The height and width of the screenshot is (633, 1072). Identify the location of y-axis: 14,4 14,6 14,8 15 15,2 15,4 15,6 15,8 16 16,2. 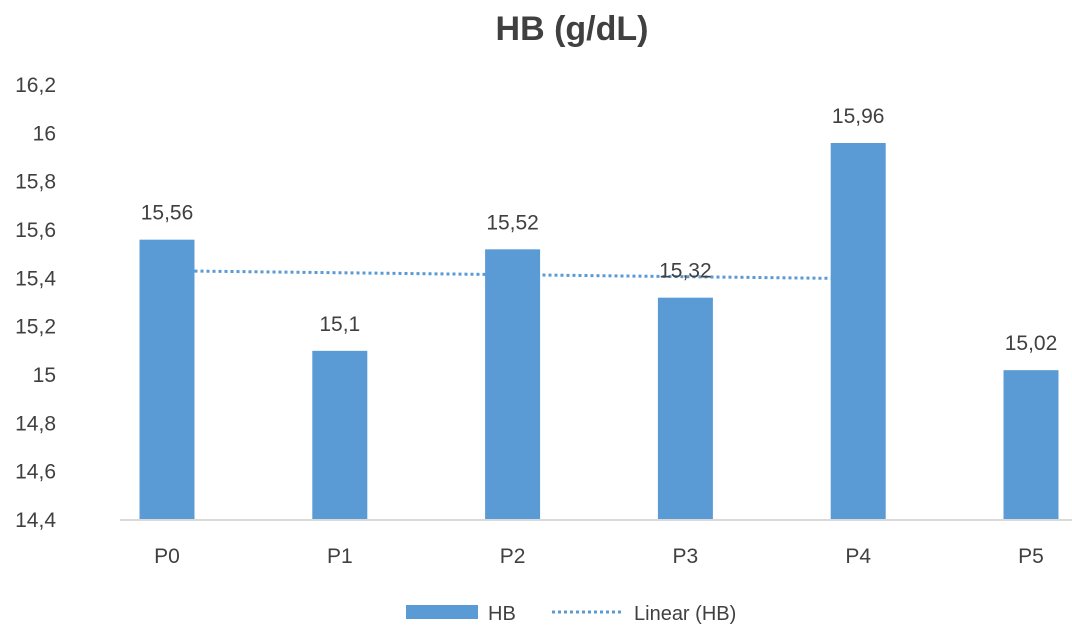
(35, 303).